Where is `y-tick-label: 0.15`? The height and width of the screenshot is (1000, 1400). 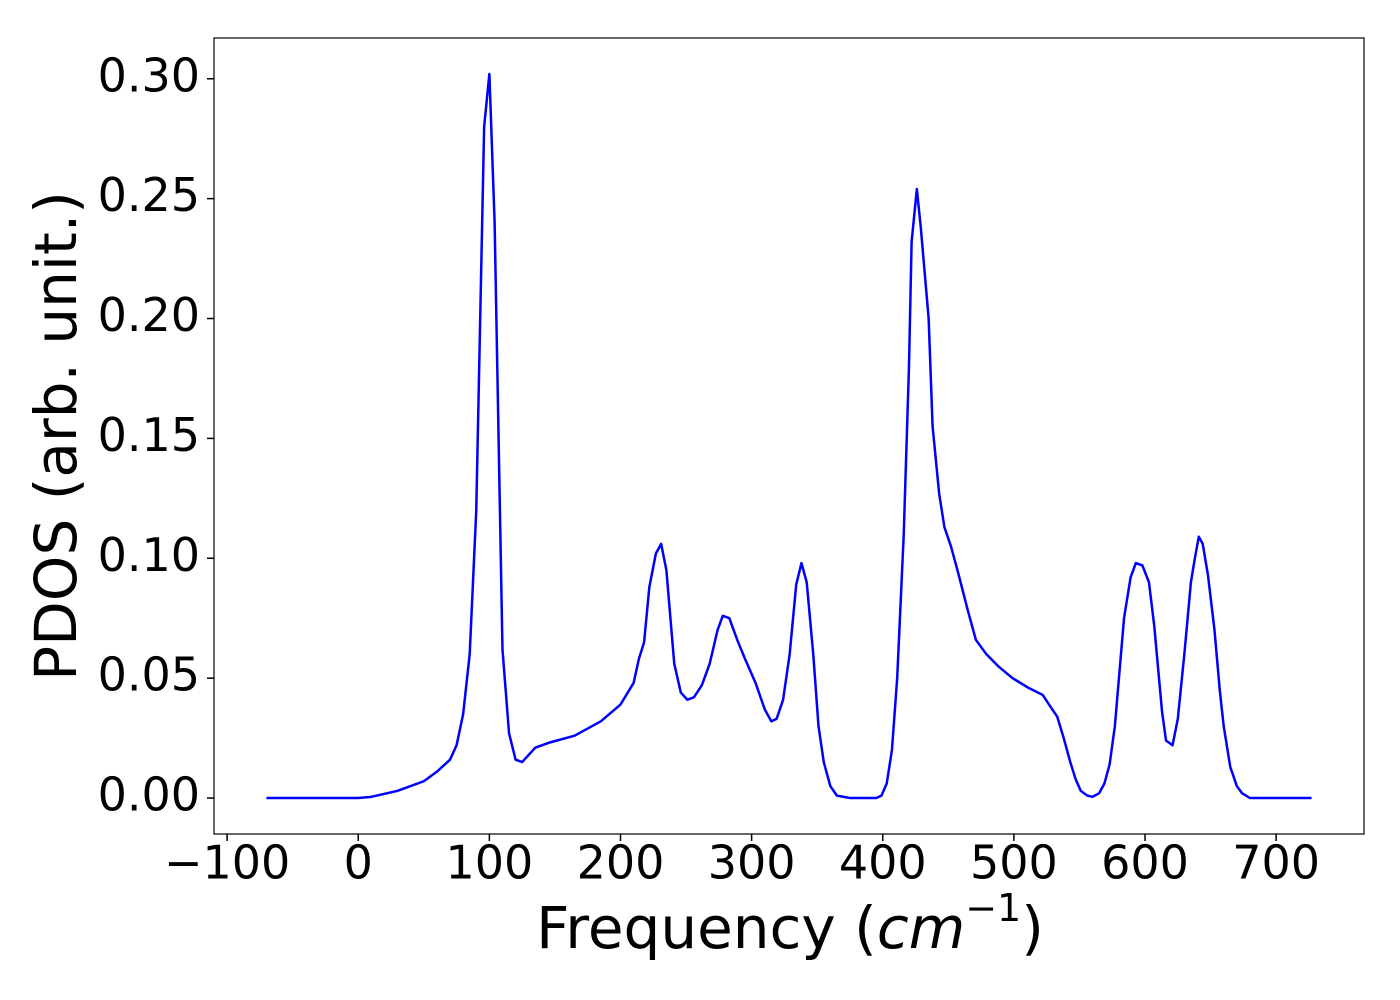 y-tick-label: 0.15 is located at coordinates (149, 435).